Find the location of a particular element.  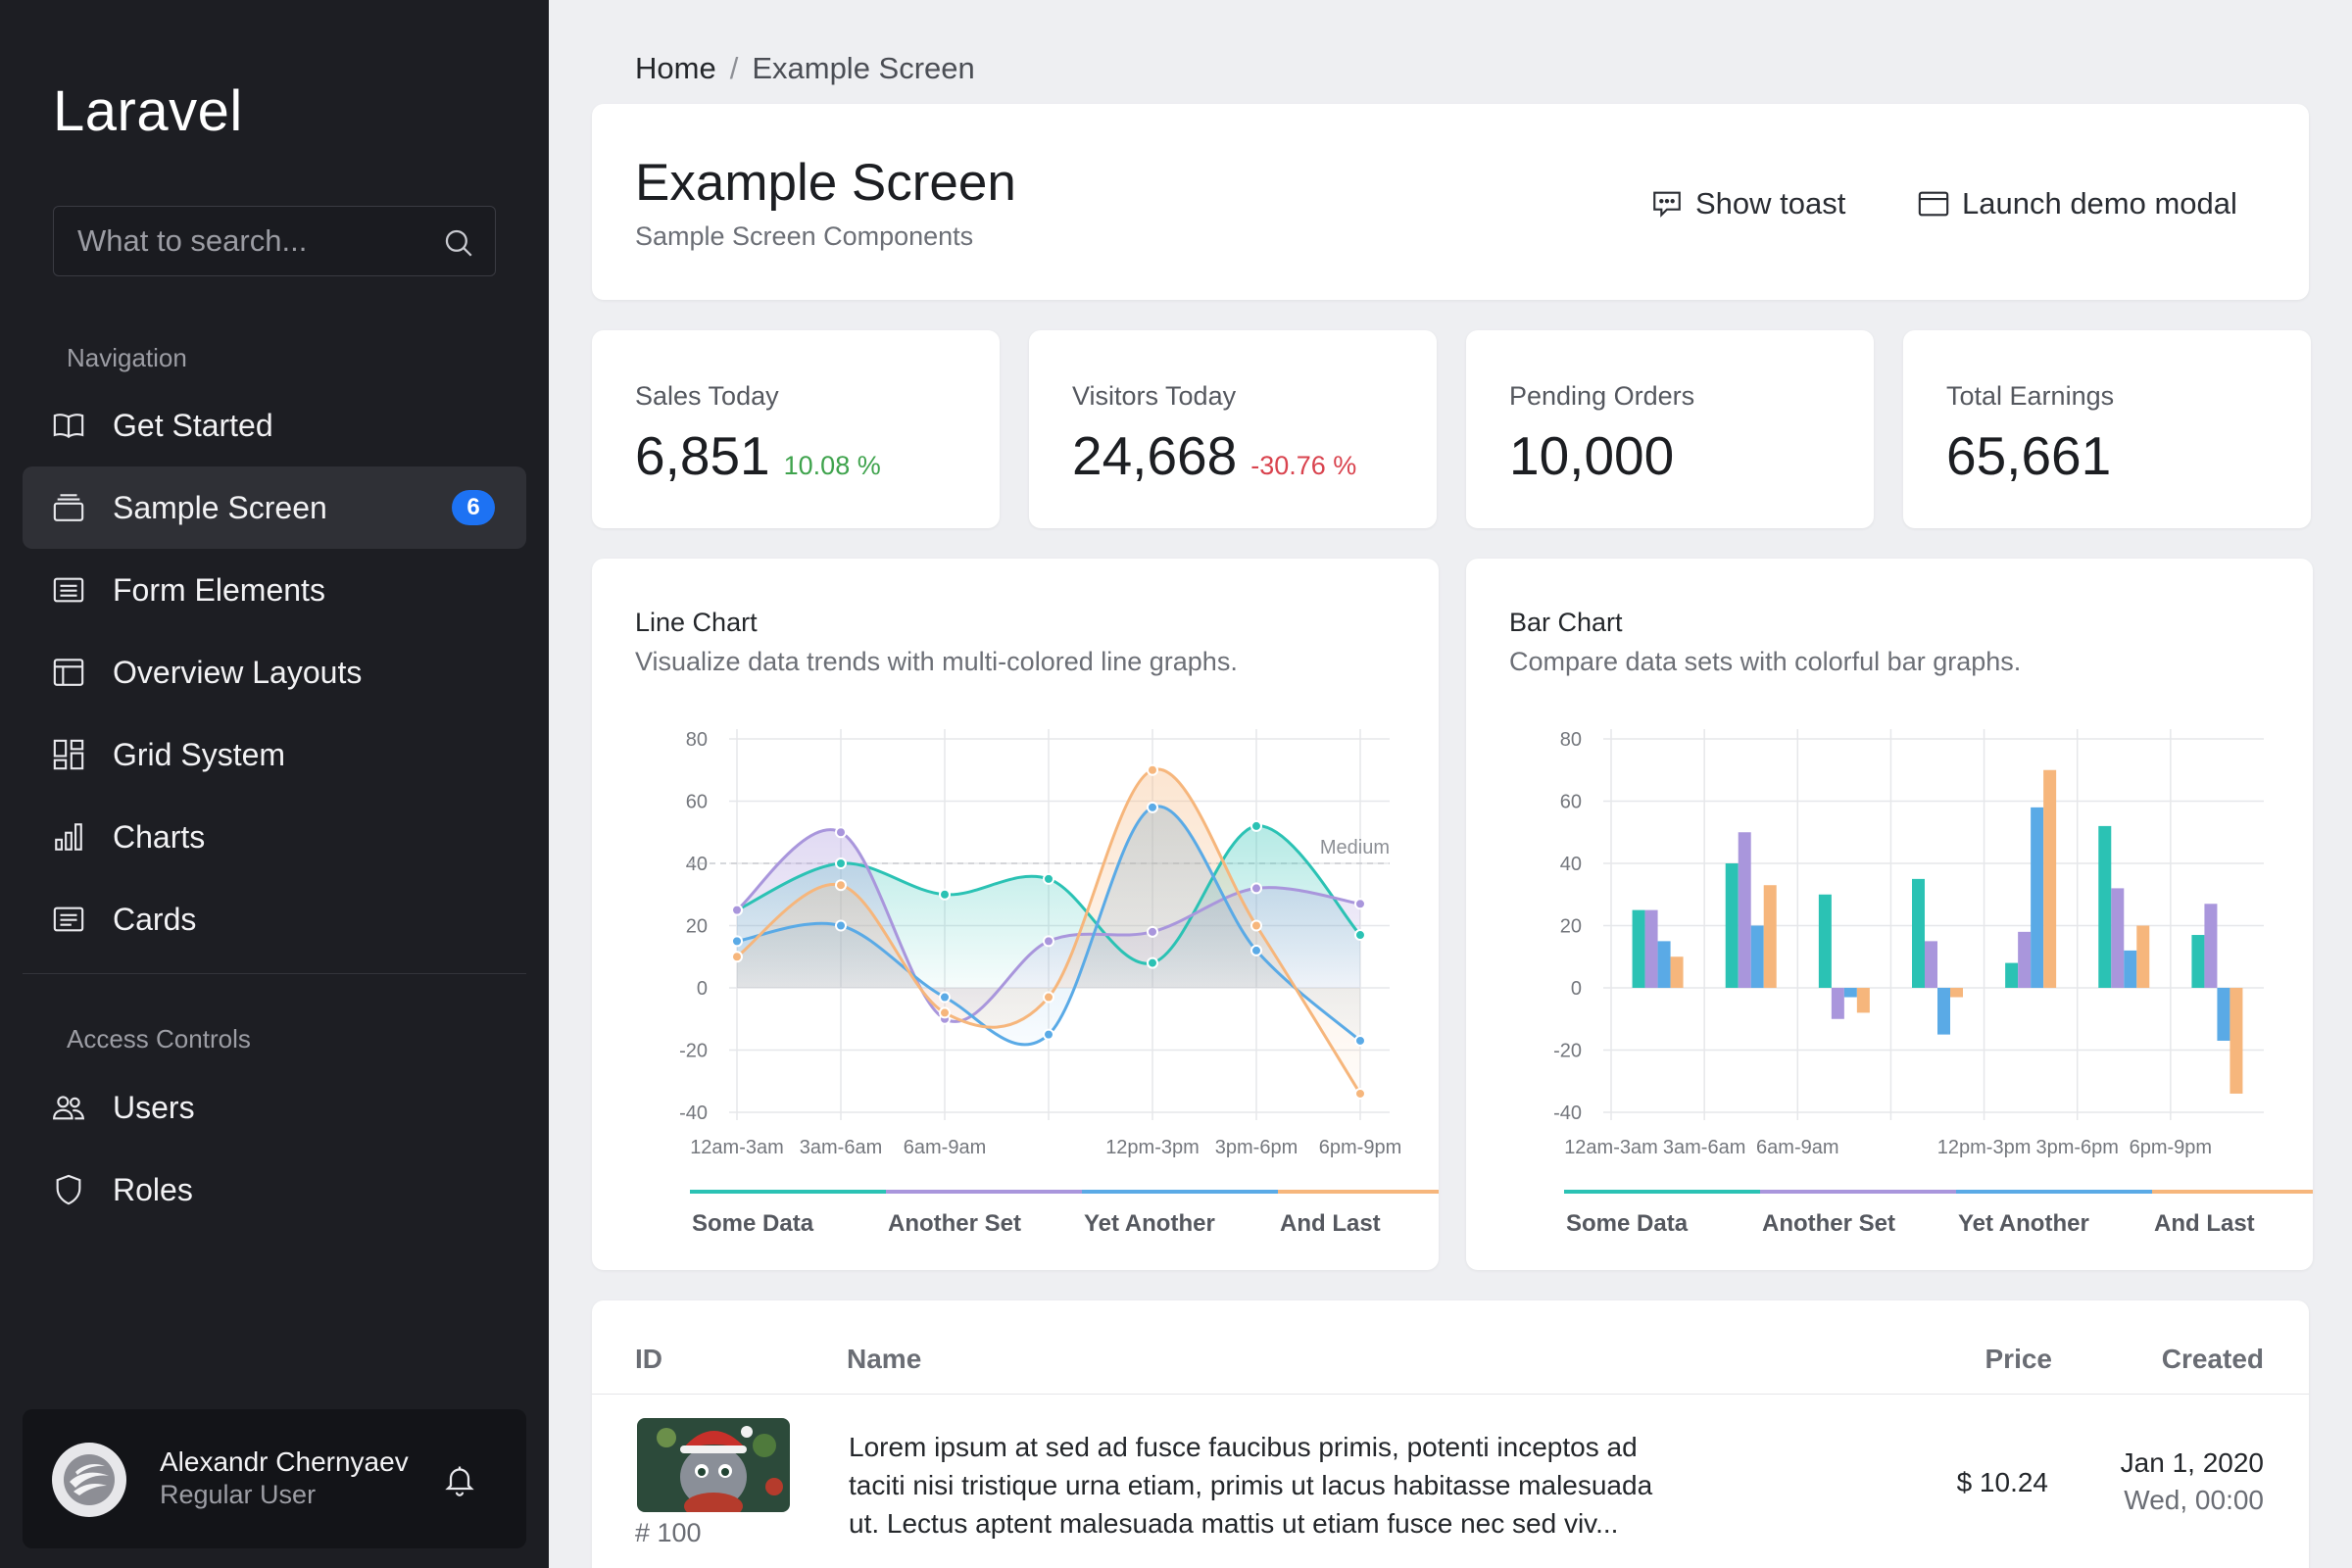

x-tick-label: 6am-9am is located at coordinates (945, 1147).